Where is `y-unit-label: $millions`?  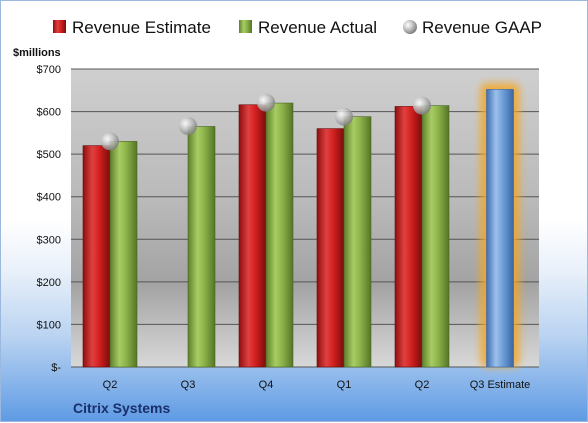 y-unit-label: $millions is located at coordinates (37, 53).